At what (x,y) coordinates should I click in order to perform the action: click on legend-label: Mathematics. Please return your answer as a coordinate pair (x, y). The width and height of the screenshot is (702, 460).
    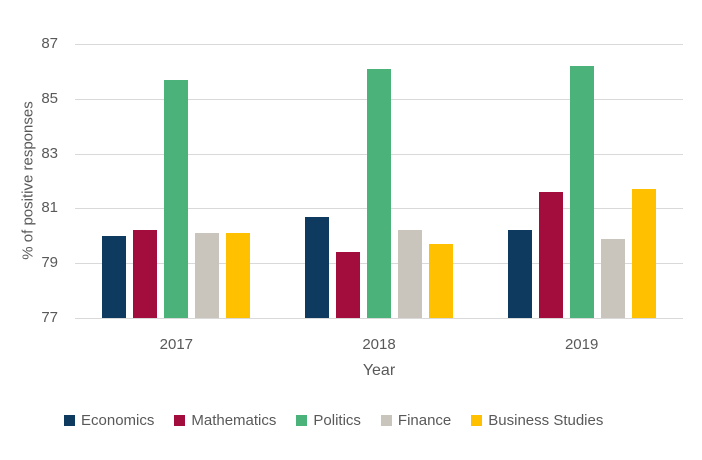
    Looking at the image, I should click on (234, 420).